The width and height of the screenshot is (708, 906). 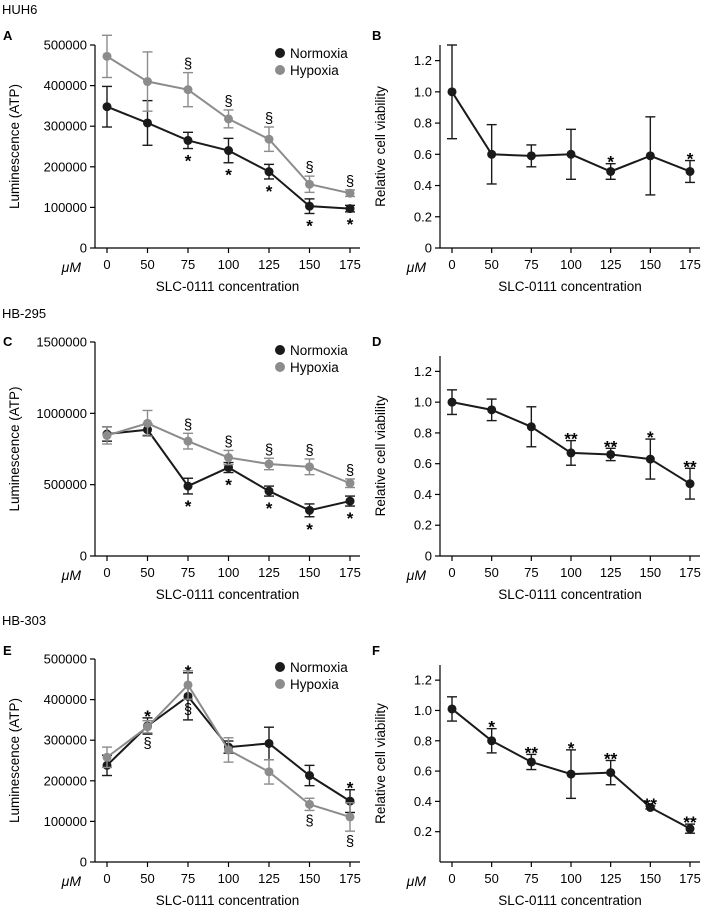 What do you see at coordinates (380, 455) in the screenshot?
I see `y-axis-title: Relative cell viability` at bounding box center [380, 455].